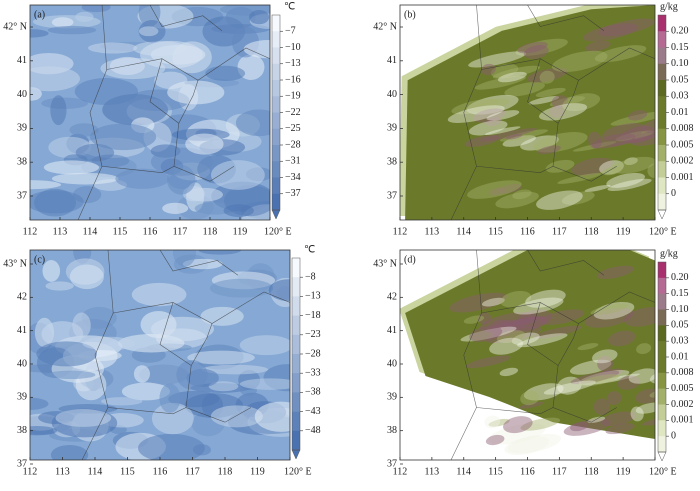  I want to click on colorbar-label: −31, so click(293, 161).